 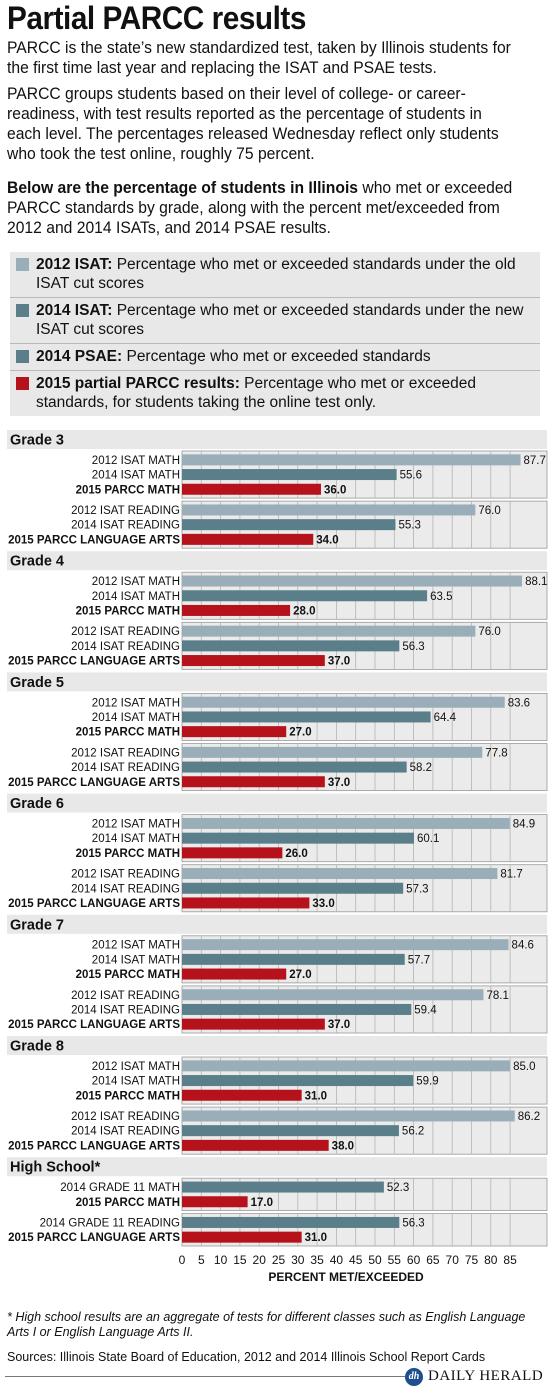 I want to click on bar-value-label: 55.6, so click(x=411, y=476).